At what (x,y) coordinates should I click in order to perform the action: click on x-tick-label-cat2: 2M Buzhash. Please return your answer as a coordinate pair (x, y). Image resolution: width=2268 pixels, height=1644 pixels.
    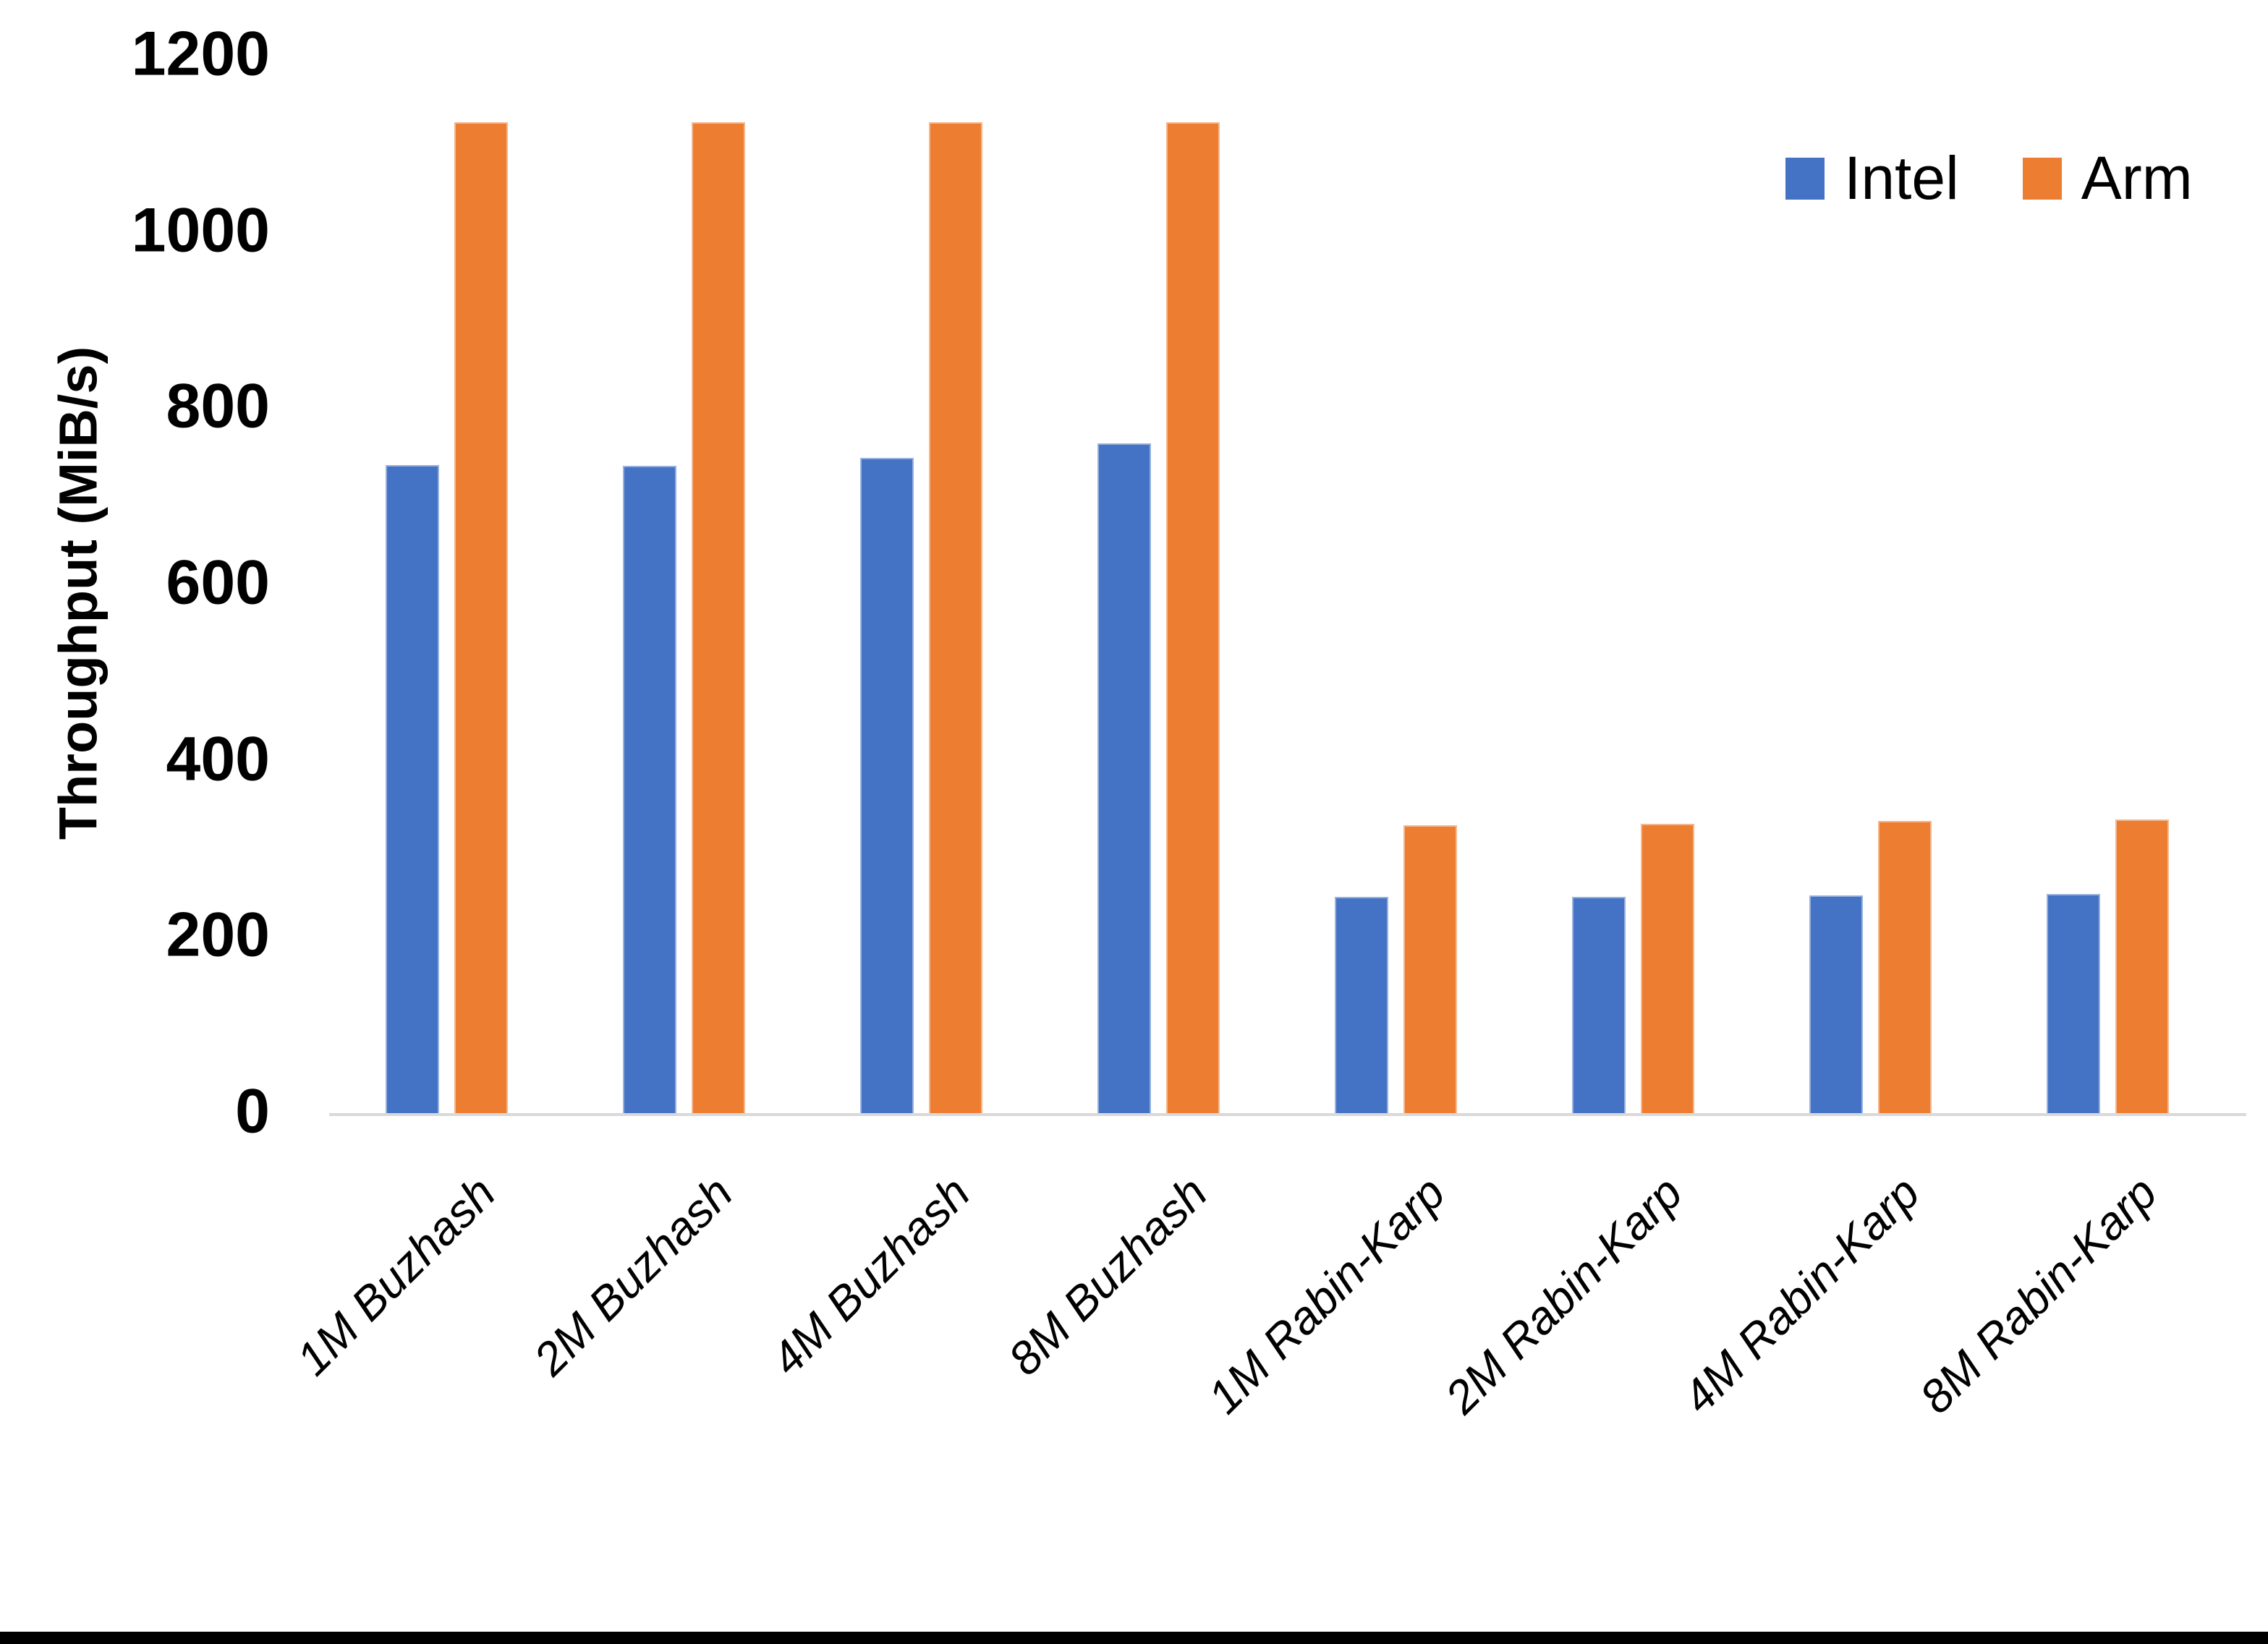
    Looking at the image, I should click on (633, 1276).